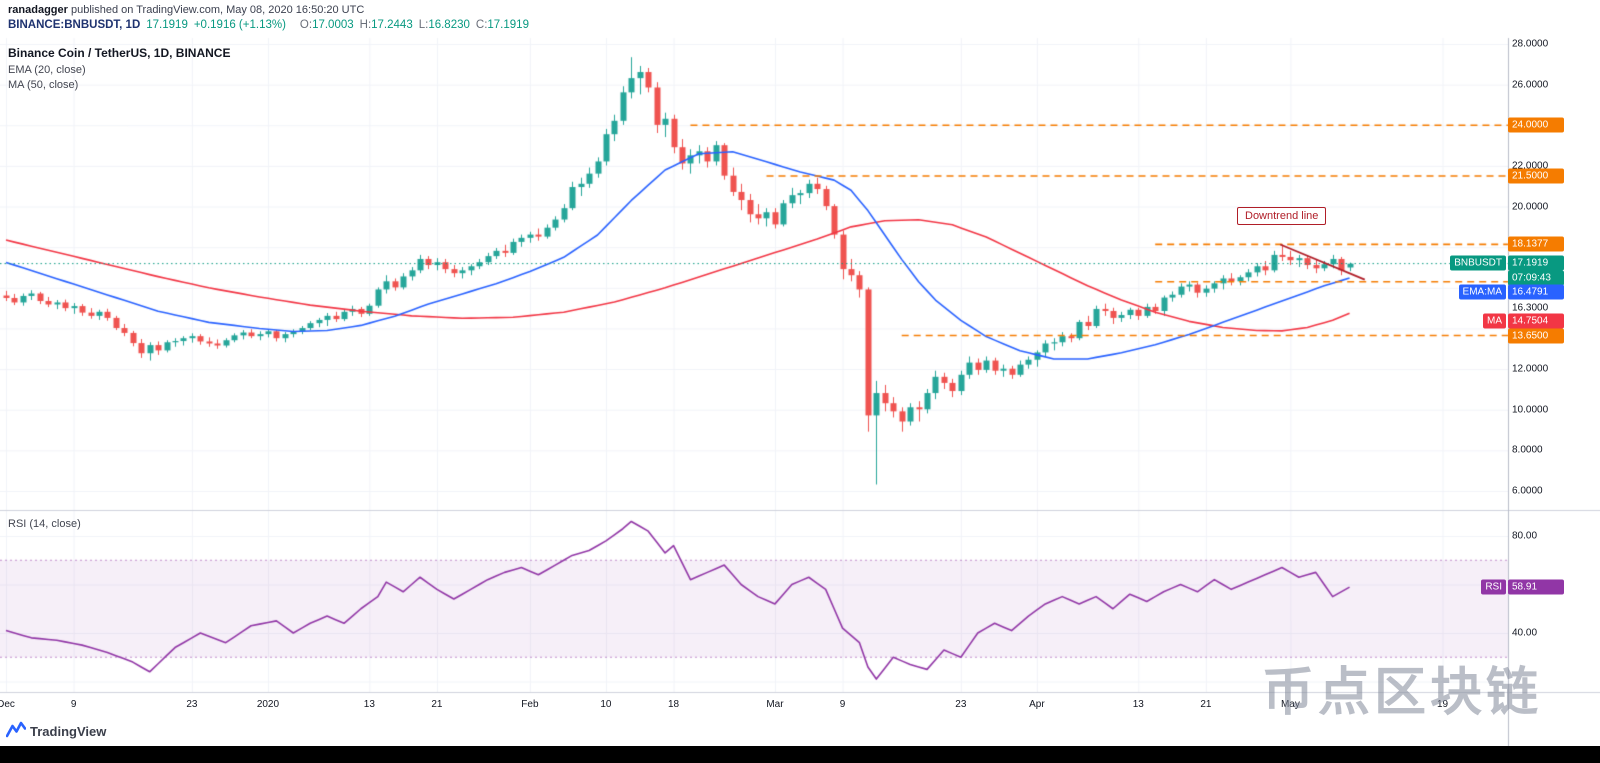 This screenshot has height=763, width=1600. I want to click on tradingview-logo-icon, so click(16, 731).